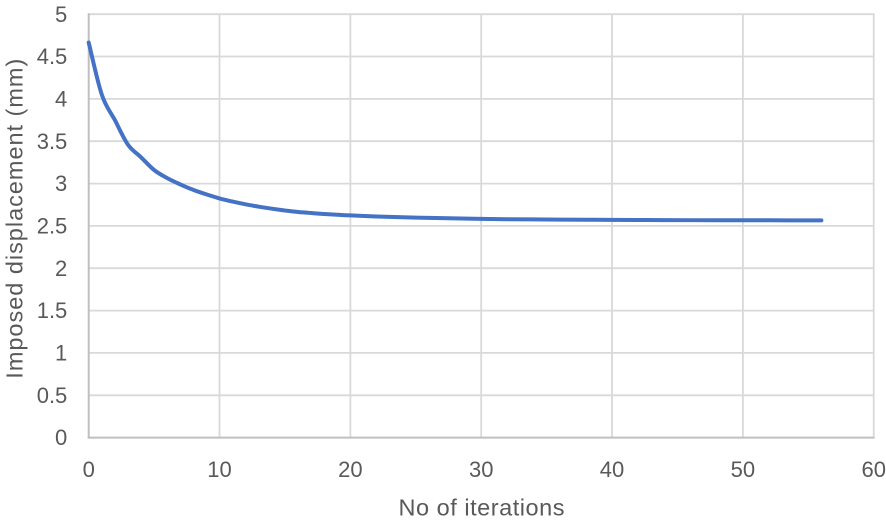 This screenshot has width=886, height=524. I want to click on svg-text: 5, so click(61, 14).